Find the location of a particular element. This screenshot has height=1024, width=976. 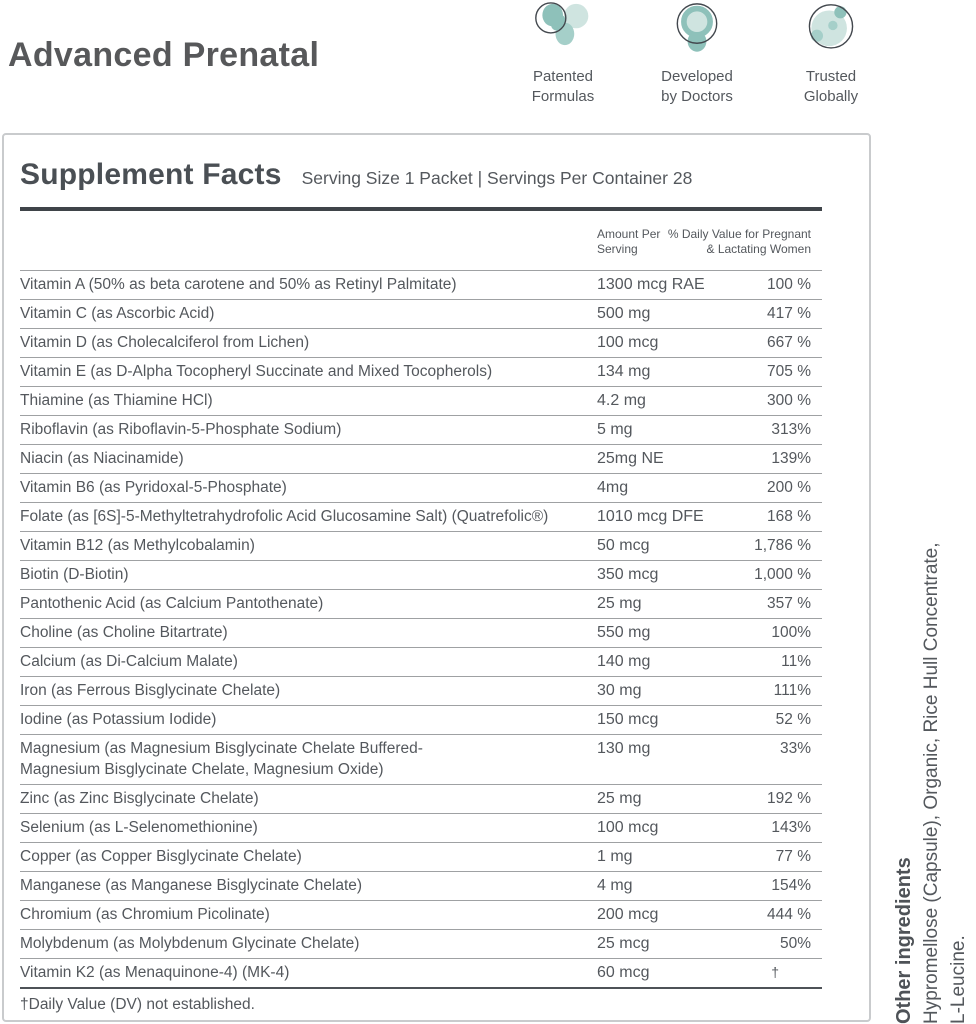

amount-value: 350 mcg is located at coordinates (628, 574).